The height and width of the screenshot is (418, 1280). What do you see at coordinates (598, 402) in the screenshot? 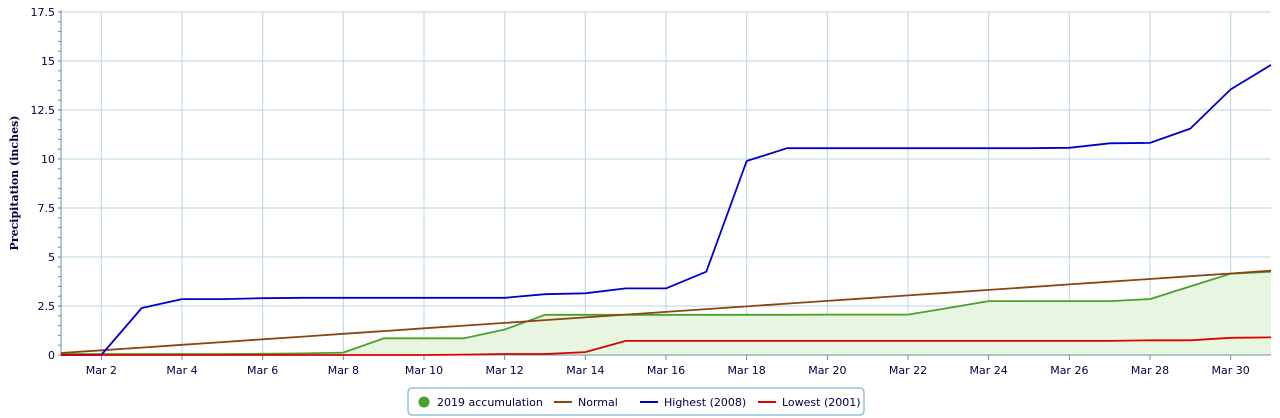
I see `legend-label: Normal` at bounding box center [598, 402].